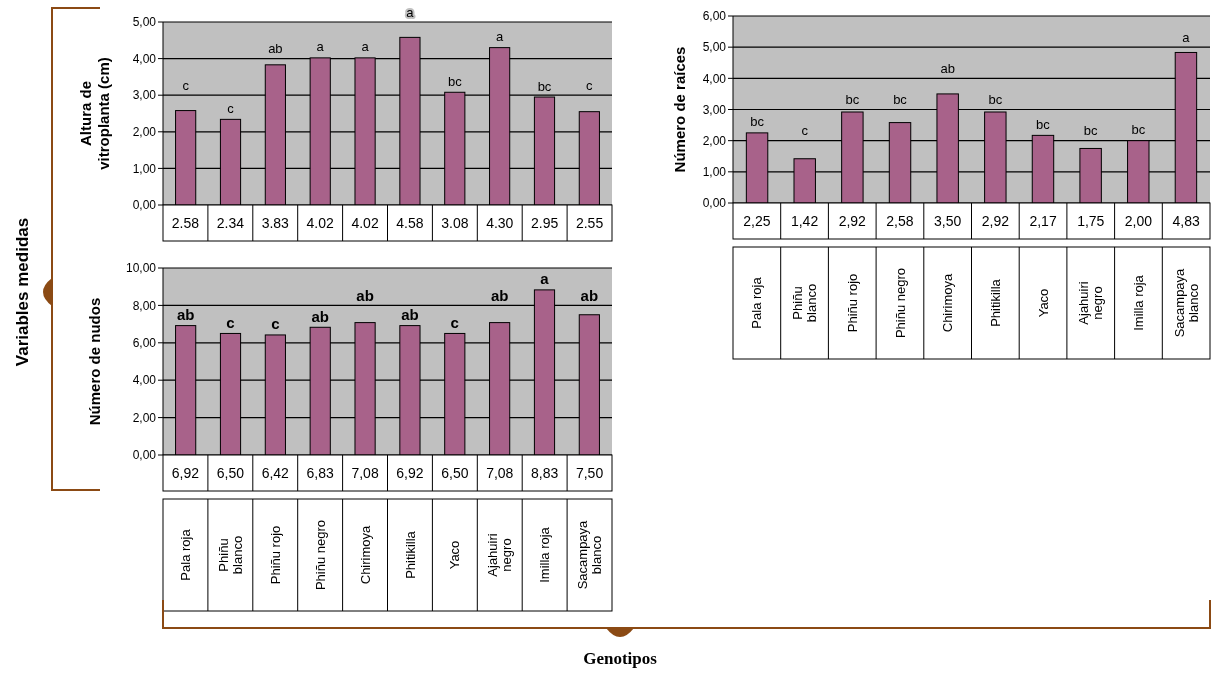  I want to click on y-tick-label: 6,00, so click(714, 16).